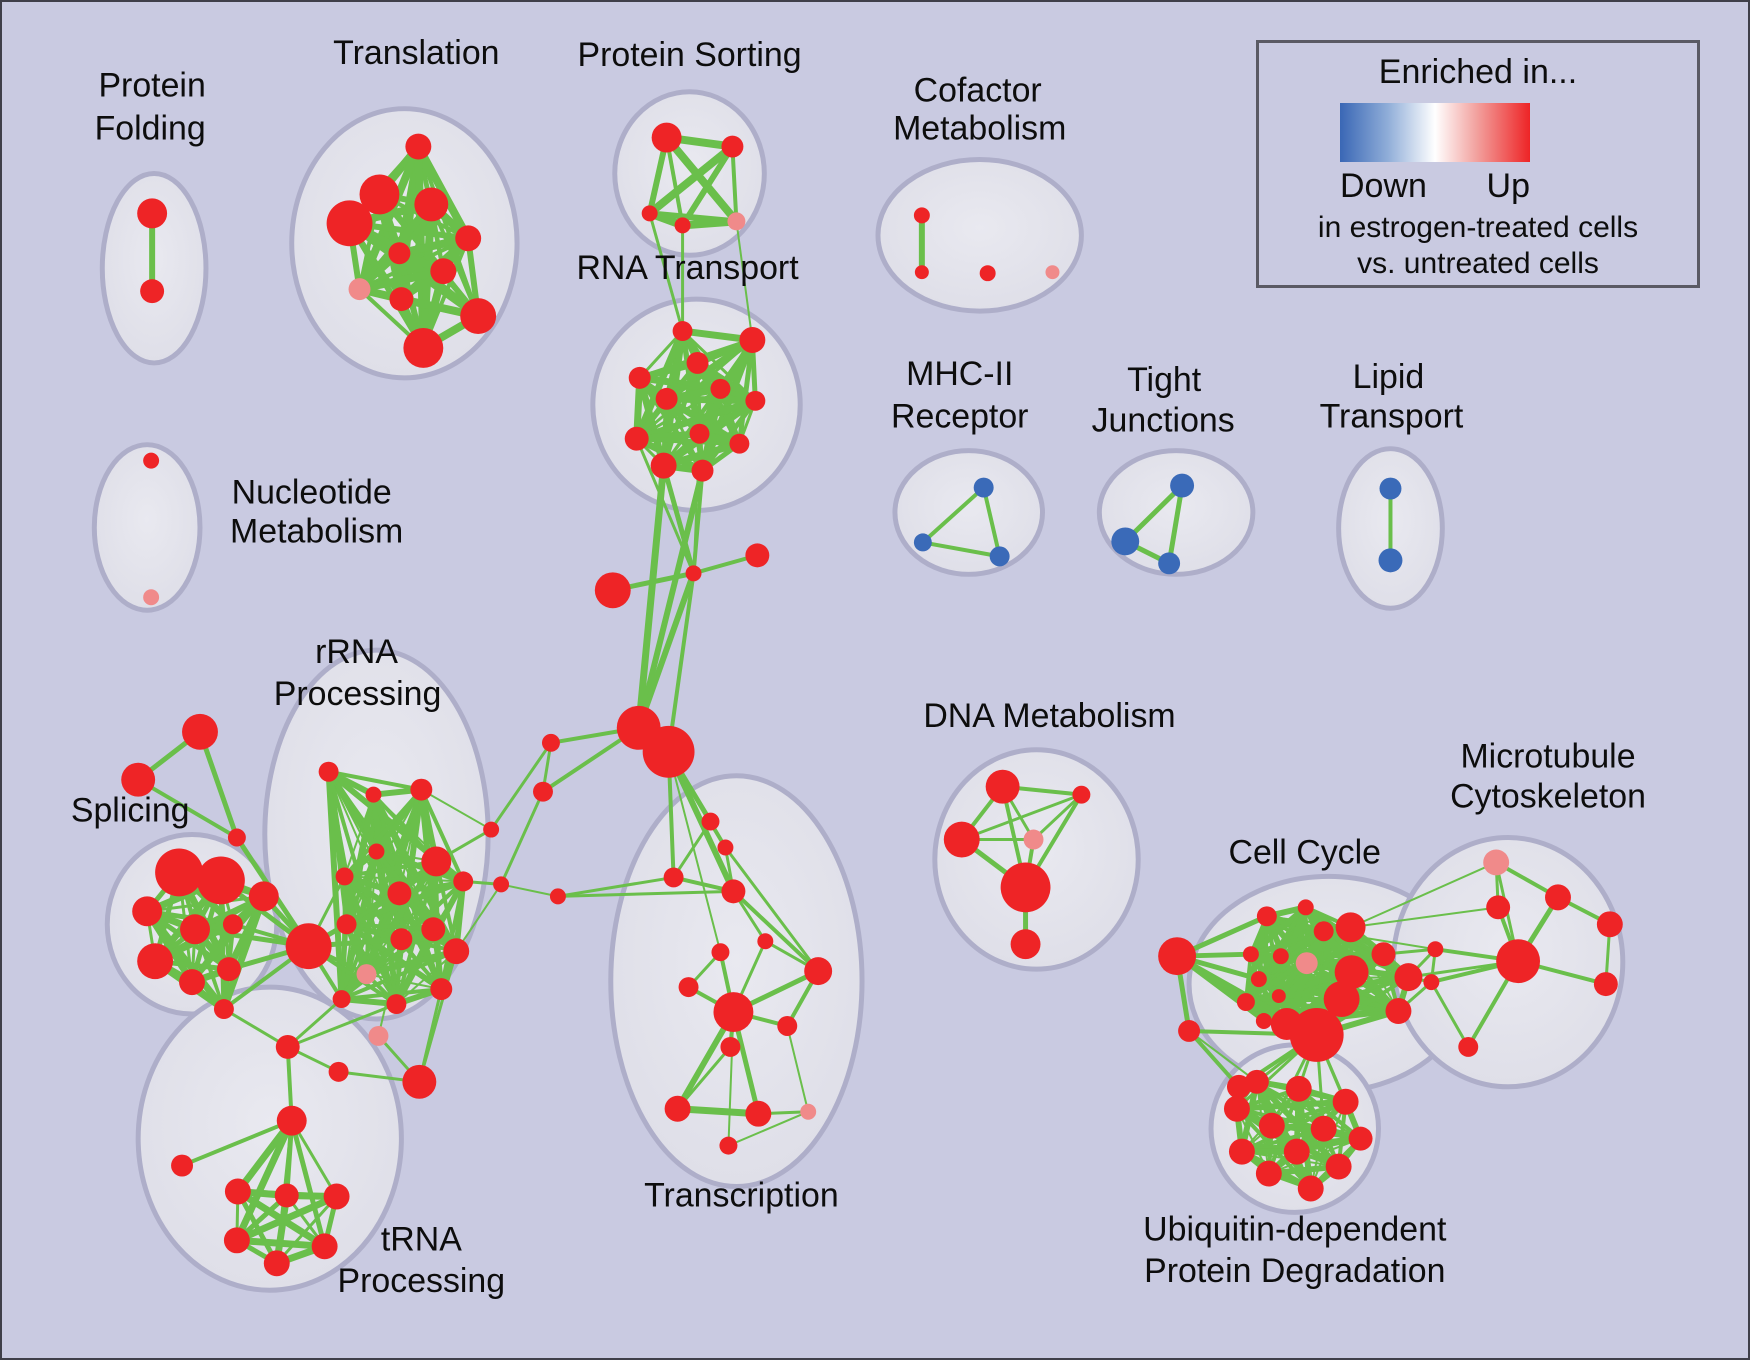 The width and height of the screenshot is (1750, 1360). Describe the element at coordinates (720, 952) in the screenshot. I see `gene-set-node-x5` at that location.